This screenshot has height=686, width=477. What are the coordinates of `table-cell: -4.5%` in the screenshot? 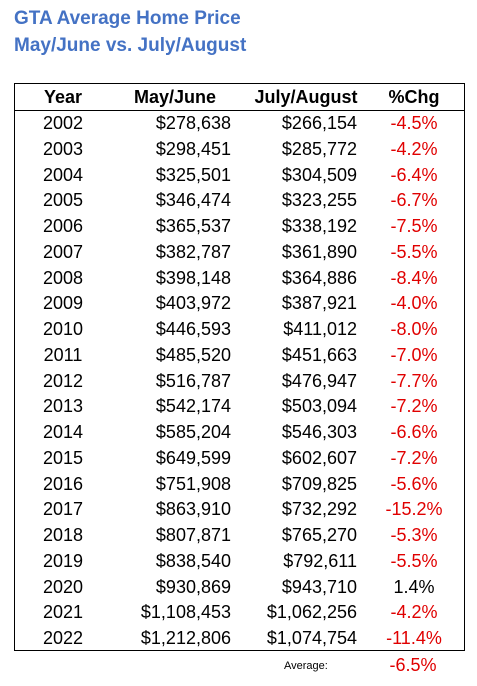 It's located at (414, 123).